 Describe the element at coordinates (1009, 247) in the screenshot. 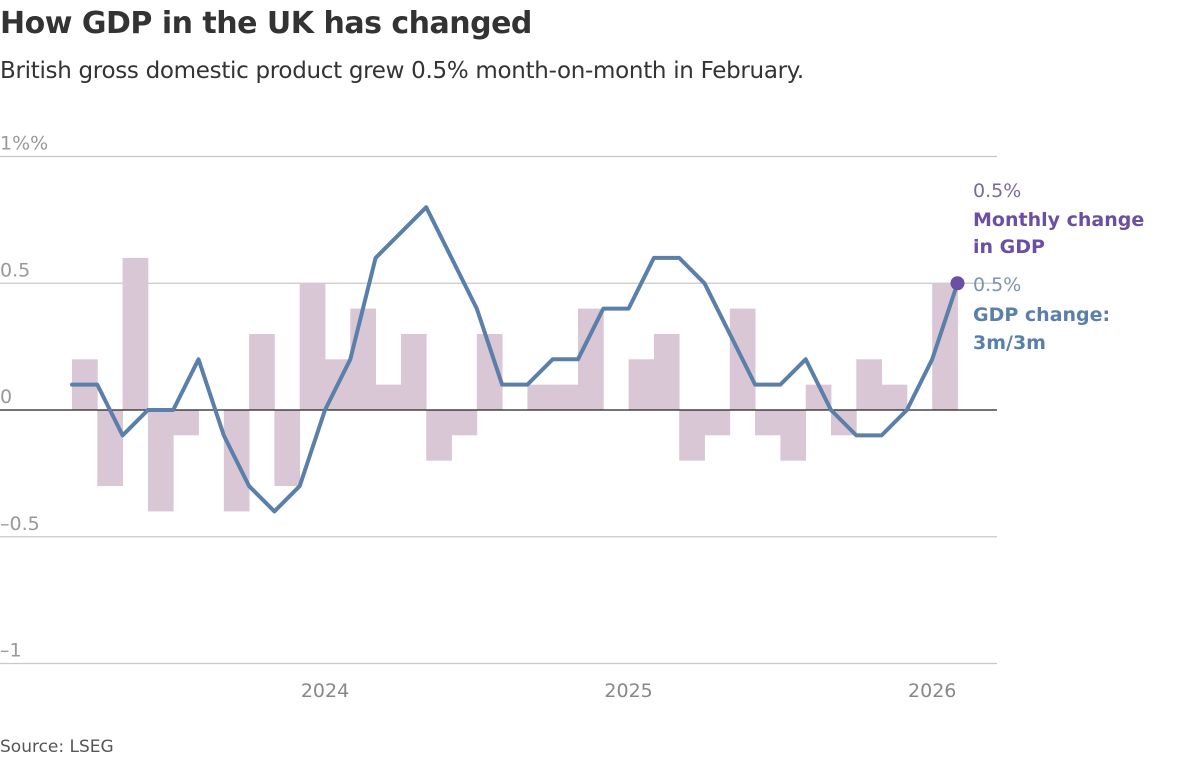

I see `monthly-series-label-2: in GDP` at that location.